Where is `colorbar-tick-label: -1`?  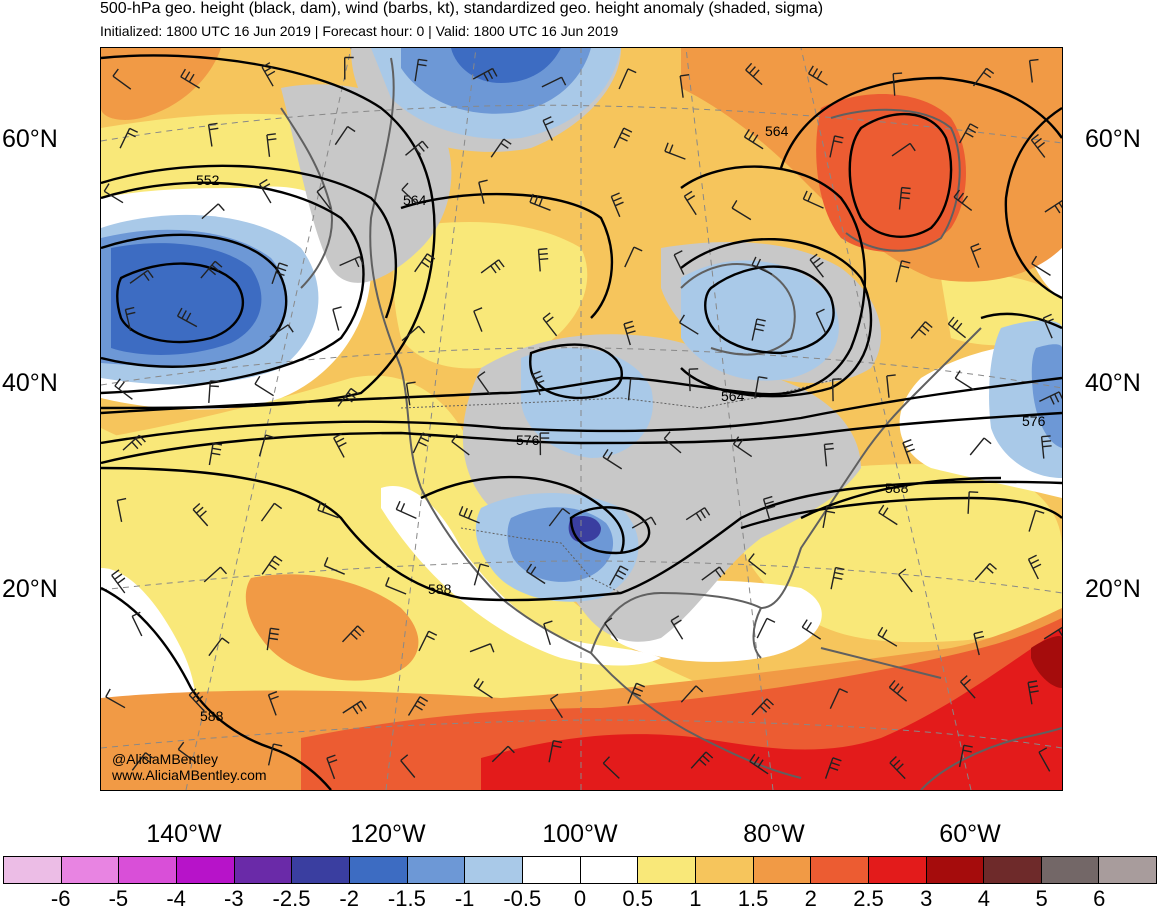
colorbar-tick-label: -1 is located at coordinates (464, 898).